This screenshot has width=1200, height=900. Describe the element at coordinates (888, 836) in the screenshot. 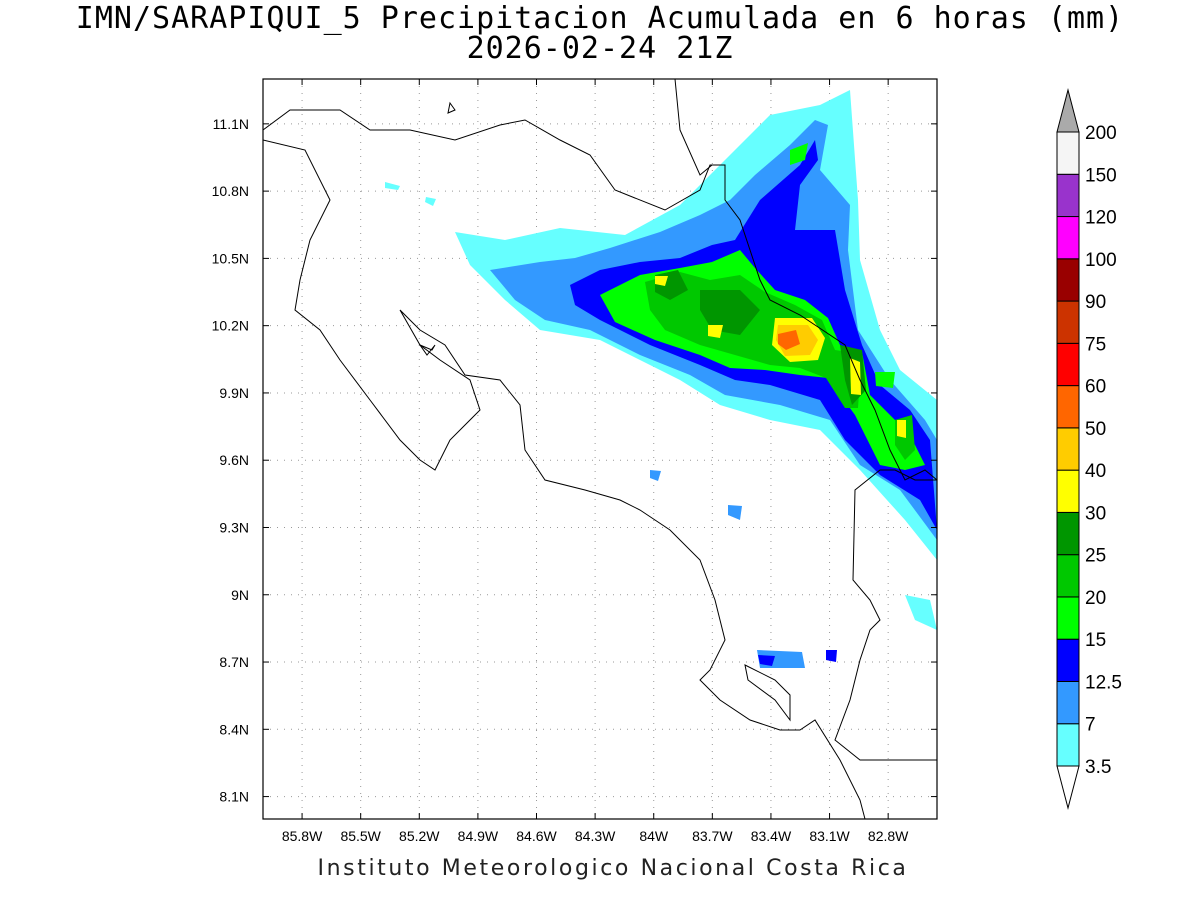

I see `lon-tick-label: 82.8W` at that location.